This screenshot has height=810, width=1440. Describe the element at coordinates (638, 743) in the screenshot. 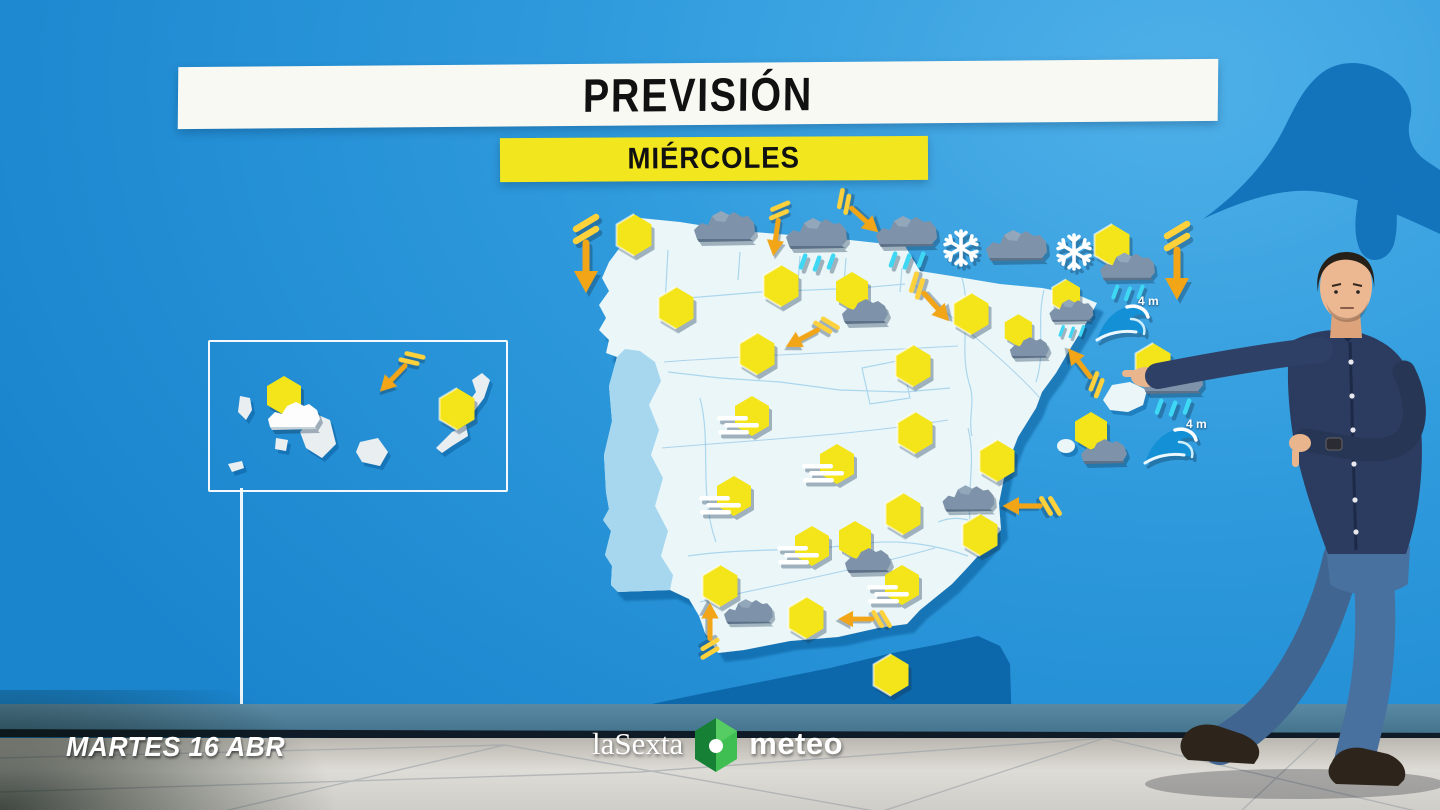

I see `lasexta-wordmark: laSexta` at that location.